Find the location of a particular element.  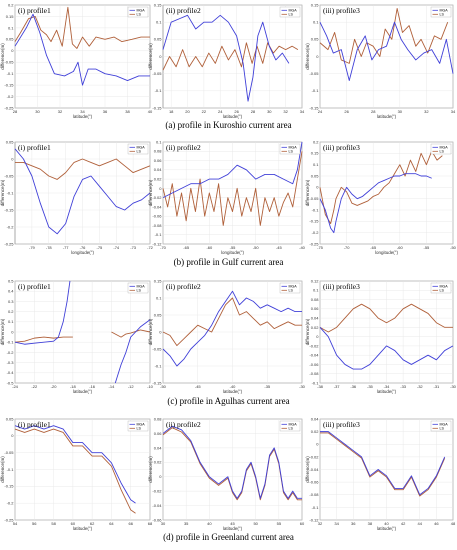

y-tick-label: -0.5 is located at coordinates (11, 382).